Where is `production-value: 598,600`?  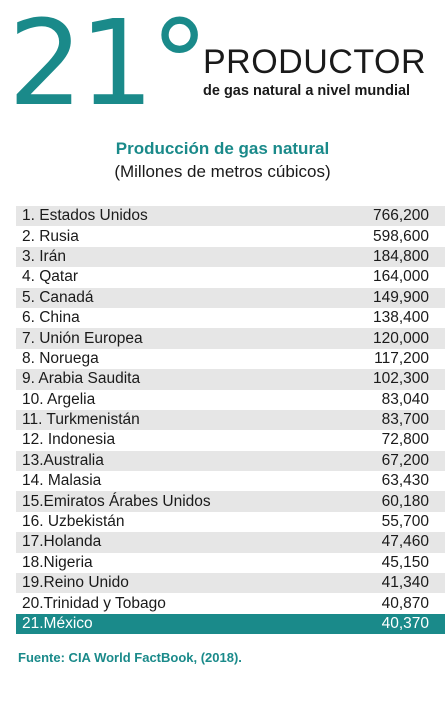 production-value: 598,600 is located at coordinates (400, 236).